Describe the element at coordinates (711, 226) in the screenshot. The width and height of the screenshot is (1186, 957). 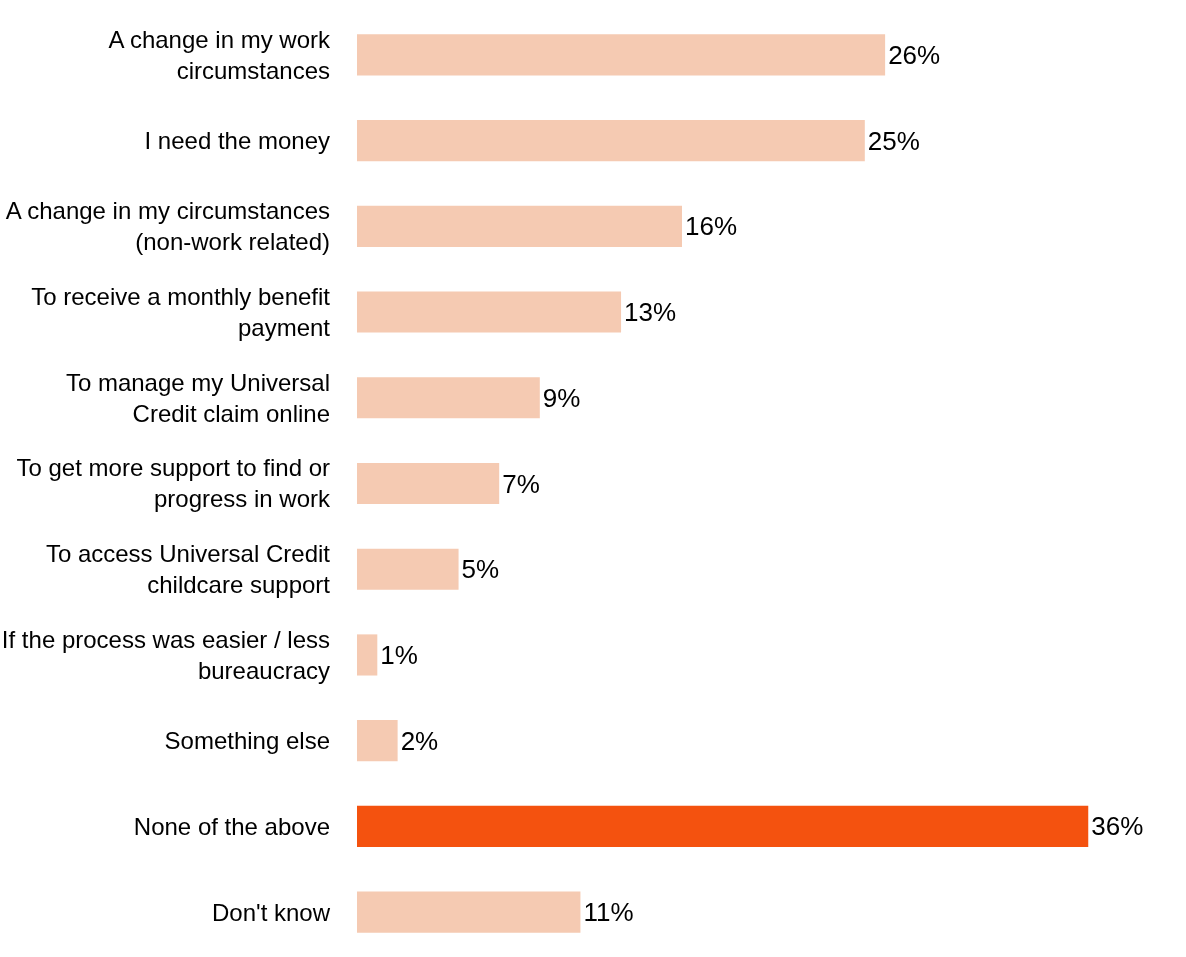
I see `data-label: 16%` at that location.